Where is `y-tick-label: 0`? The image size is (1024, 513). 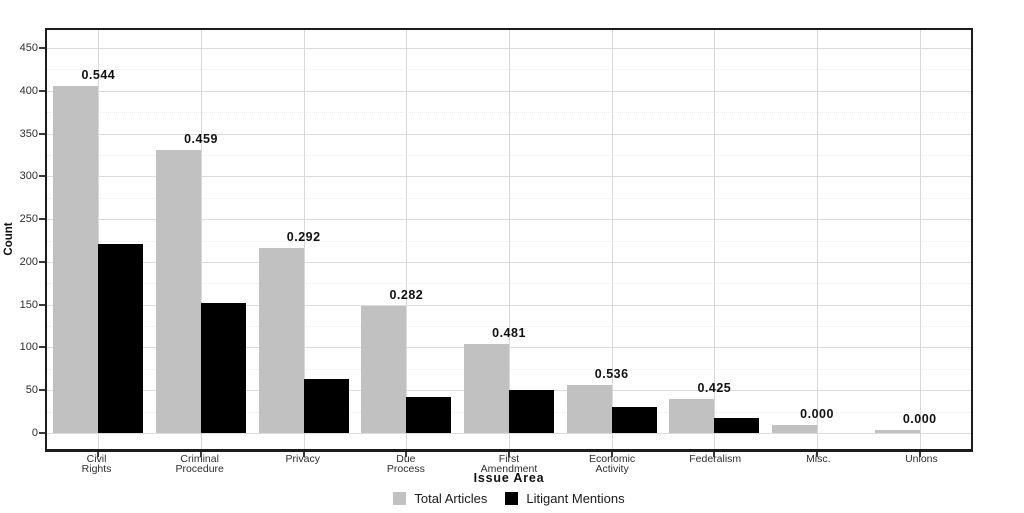
y-tick-label: 0 is located at coordinates (34, 433).